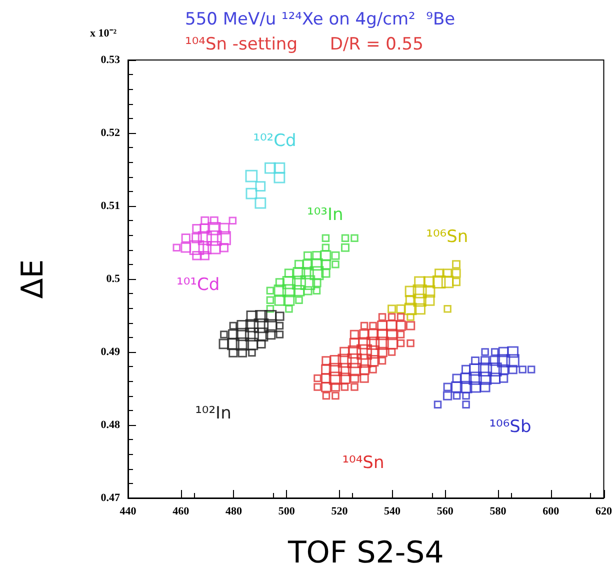 This screenshot has height=582, width=615. I want to click on x-tick-label: 560, so click(445, 512).